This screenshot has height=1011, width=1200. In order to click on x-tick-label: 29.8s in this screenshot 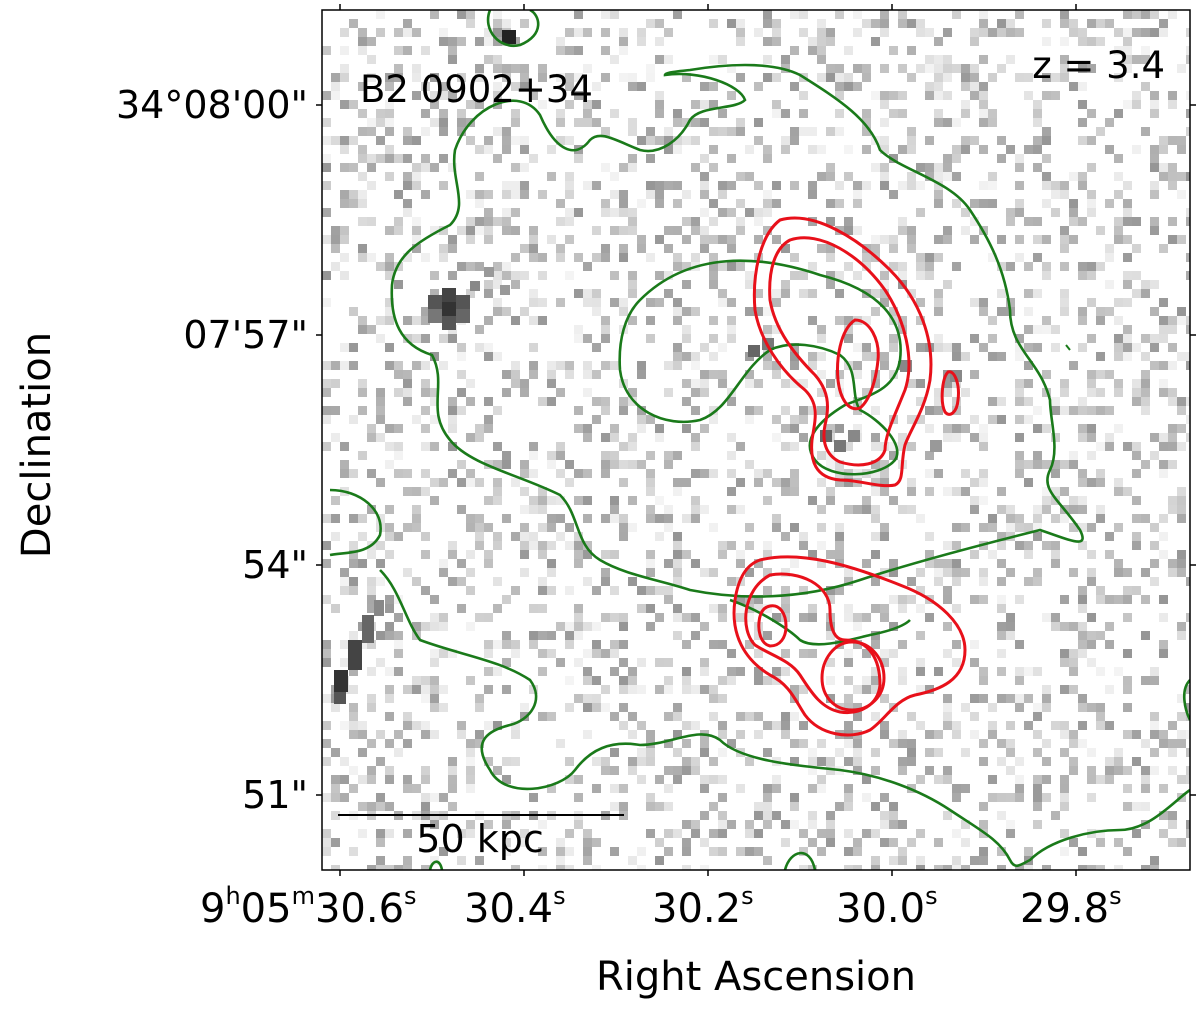, I will do `click(1071, 907)`.